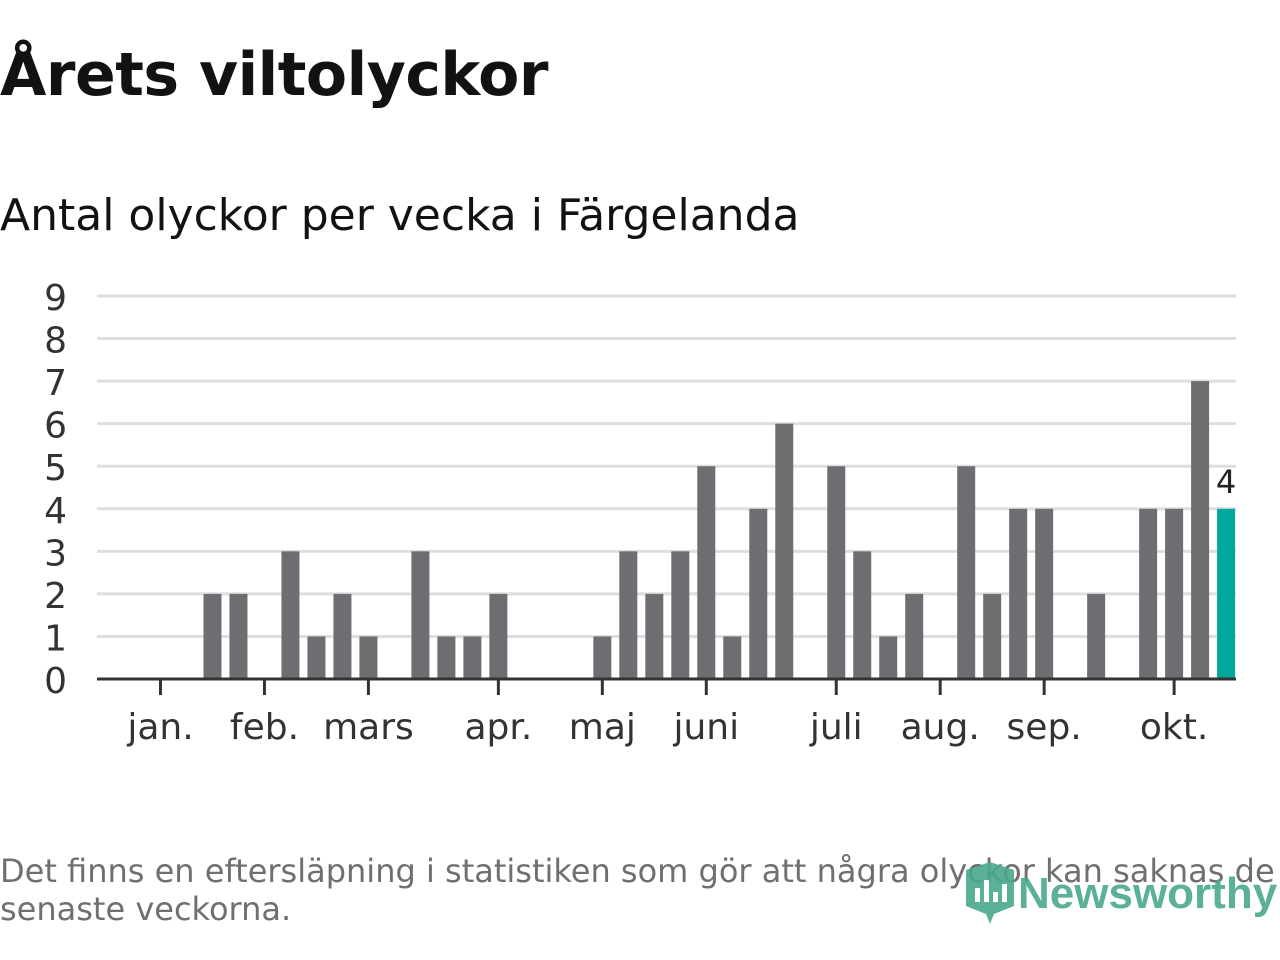  What do you see at coordinates (55, 298) in the screenshot?
I see `y-tick-label: 9` at bounding box center [55, 298].